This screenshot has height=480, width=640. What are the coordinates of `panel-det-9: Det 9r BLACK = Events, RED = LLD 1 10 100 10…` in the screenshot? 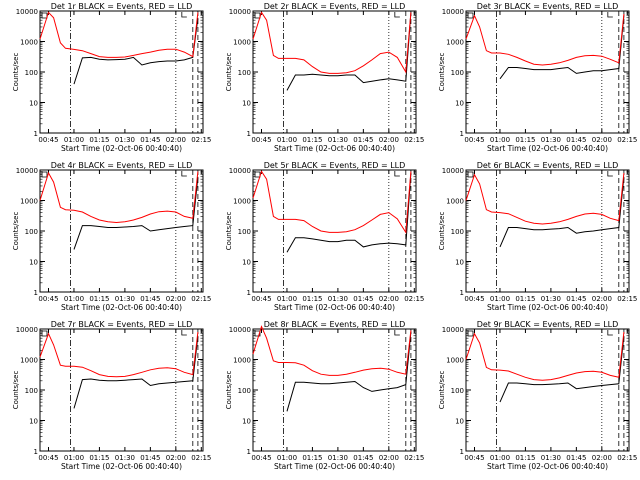 It's located at (537, 395).